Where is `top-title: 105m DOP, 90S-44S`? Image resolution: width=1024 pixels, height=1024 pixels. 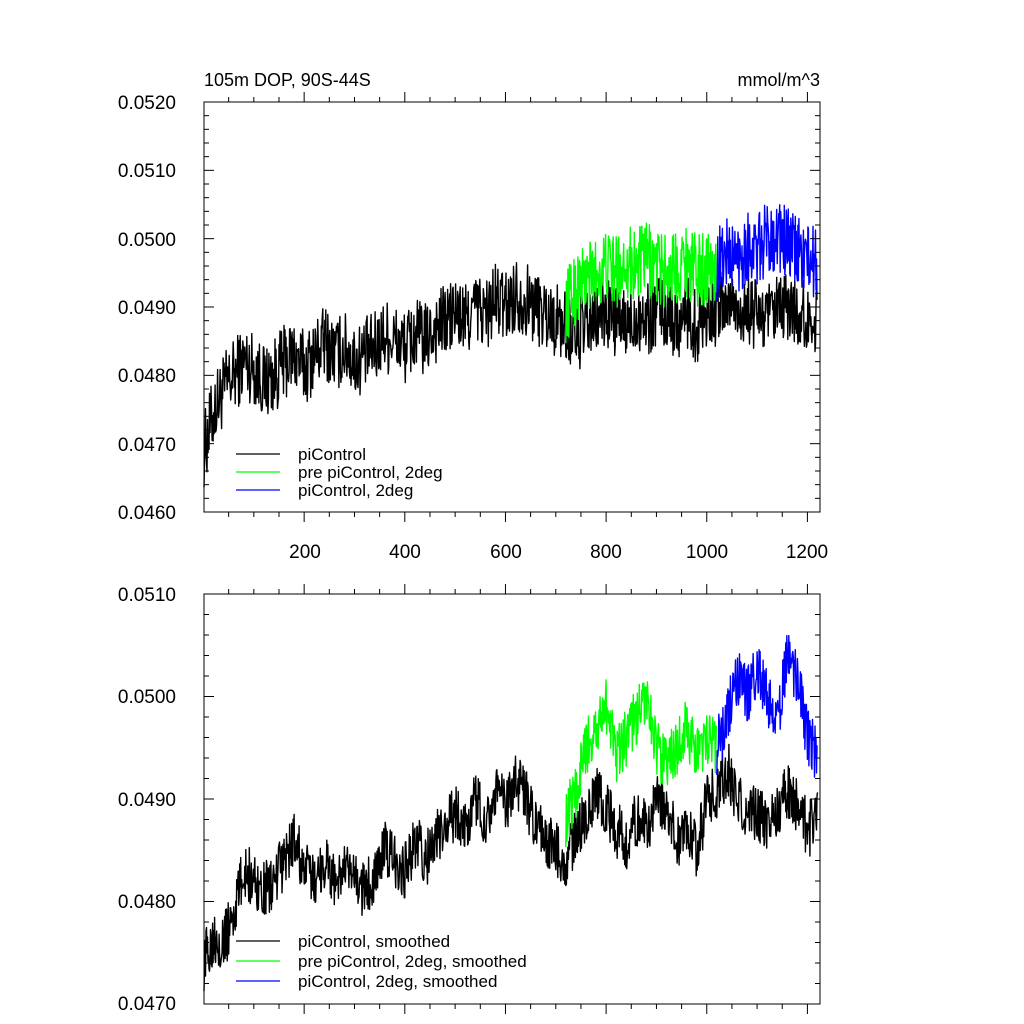
top-title: 105m DOP, 90S-44S is located at coordinates (287, 80).